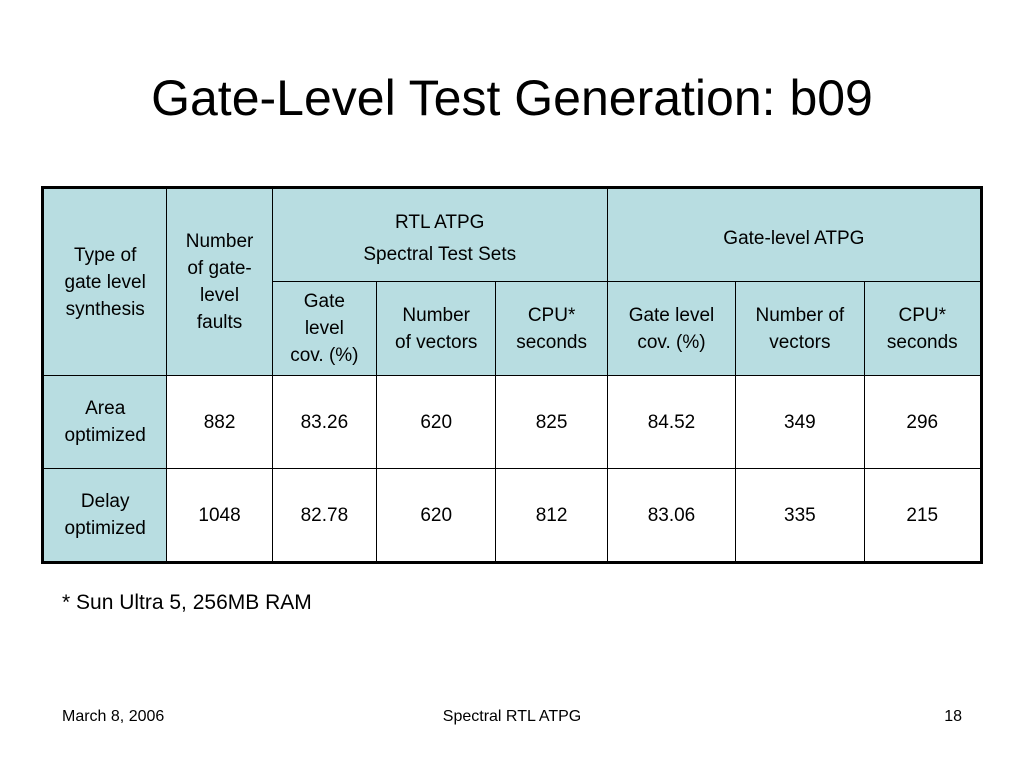 This screenshot has height=768, width=1024. What do you see at coordinates (439, 234) in the screenshot?
I see `header-rtl-atpg-group: RTL ATPG Spectral Test Sets` at bounding box center [439, 234].